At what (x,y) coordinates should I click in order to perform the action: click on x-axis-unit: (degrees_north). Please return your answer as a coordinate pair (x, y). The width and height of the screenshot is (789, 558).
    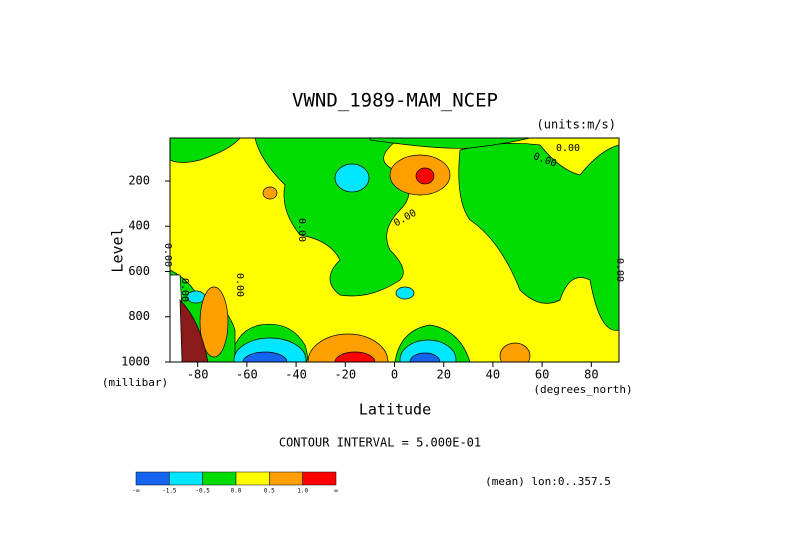
    Looking at the image, I should click on (582, 389).